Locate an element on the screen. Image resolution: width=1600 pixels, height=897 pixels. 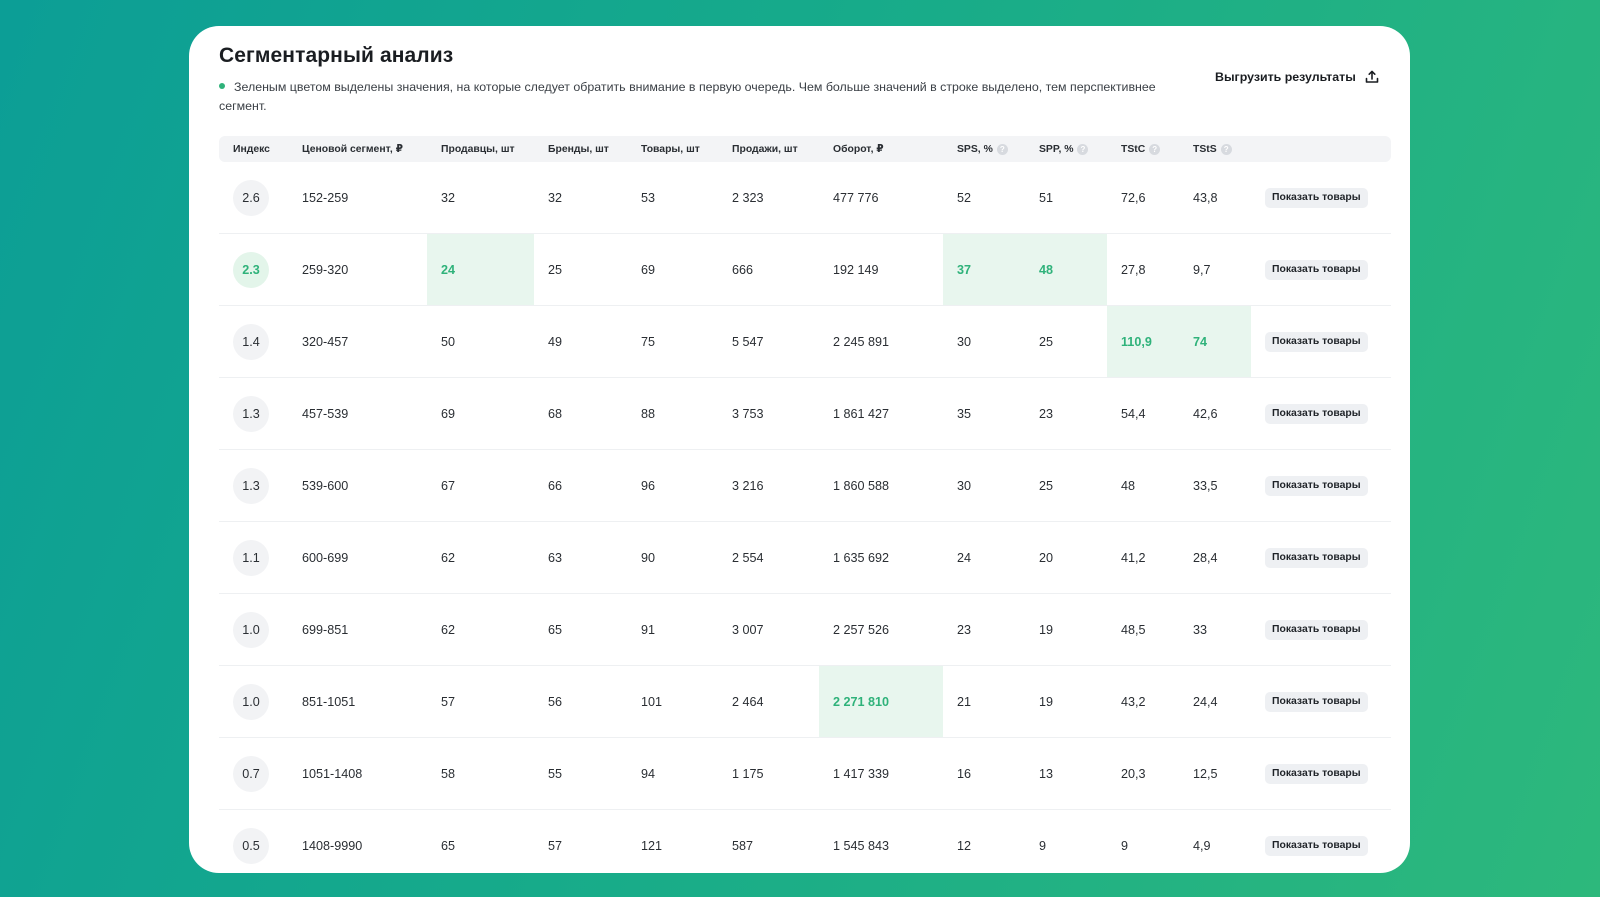
tstc-cell: 41,2 is located at coordinates (1133, 557).